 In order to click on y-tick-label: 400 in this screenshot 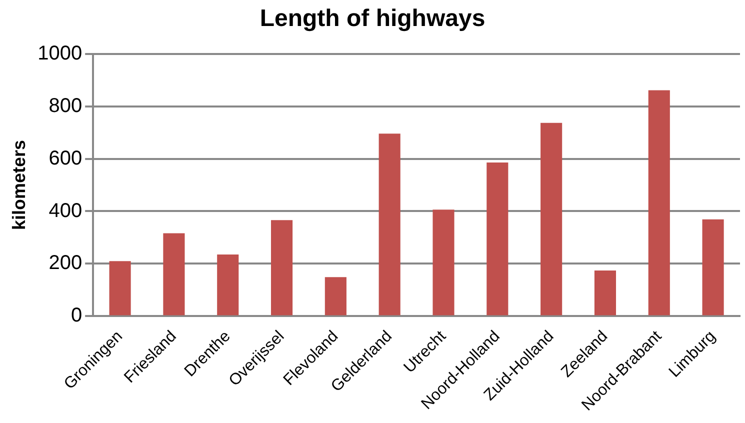, I will do `click(65, 211)`.